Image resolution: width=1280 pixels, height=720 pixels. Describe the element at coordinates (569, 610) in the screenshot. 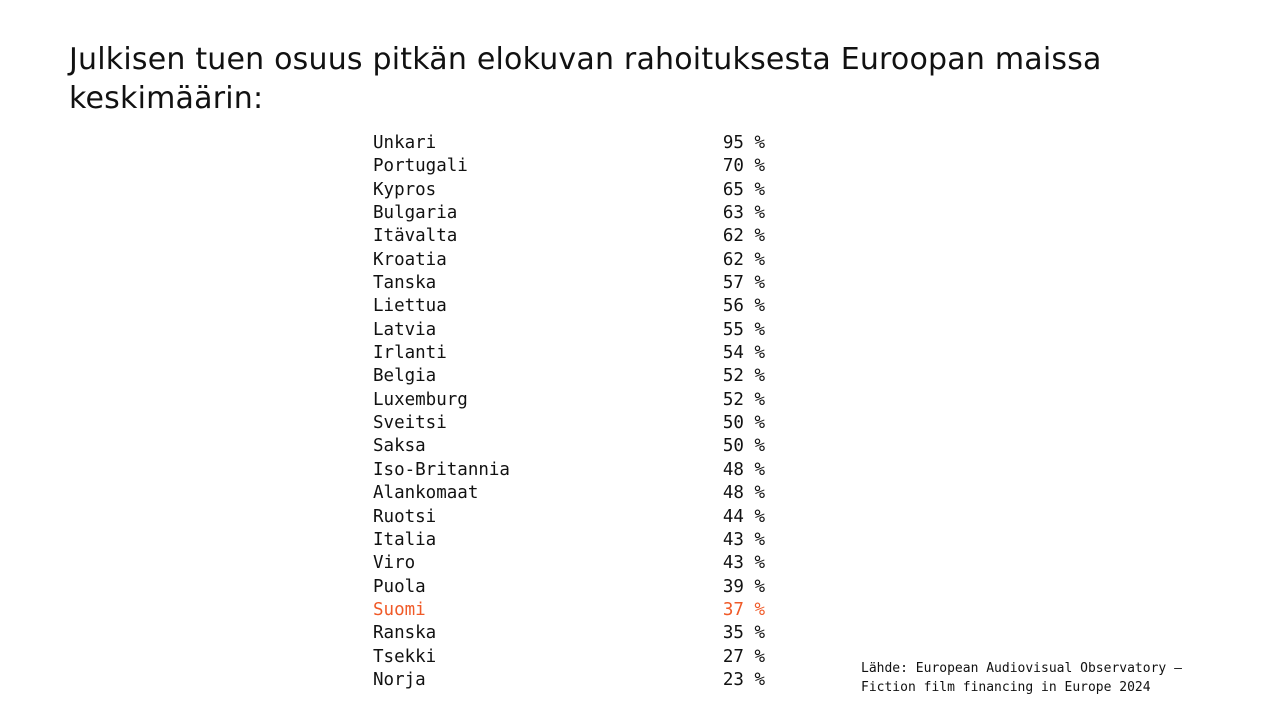

I see `table-row: Suomi 37 %` at that location.